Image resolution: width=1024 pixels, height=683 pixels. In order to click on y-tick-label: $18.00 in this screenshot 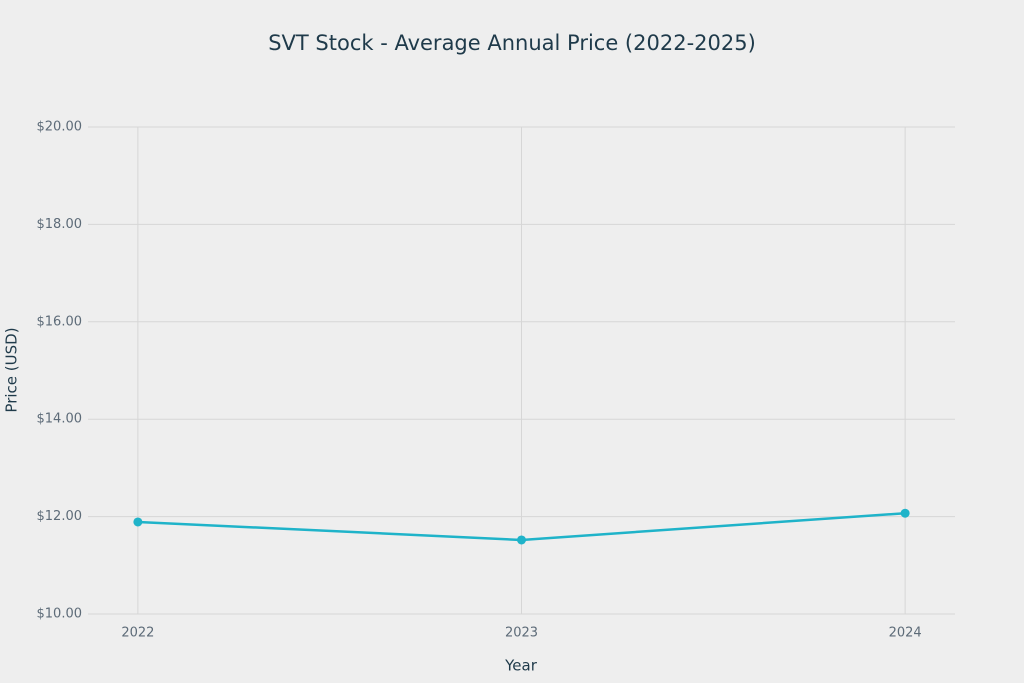, I will do `click(60, 224)`.